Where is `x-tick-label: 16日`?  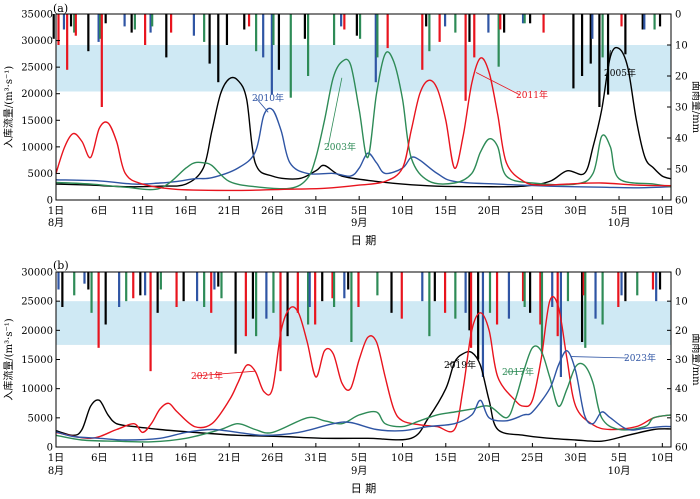
x-tick-label: 16日 is located at coordinates (186, 211).